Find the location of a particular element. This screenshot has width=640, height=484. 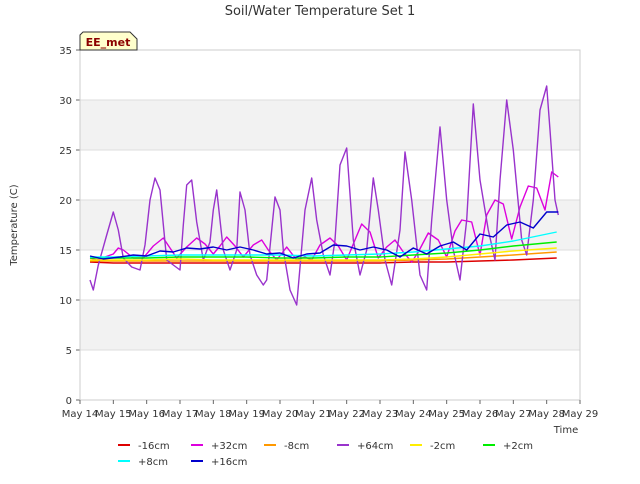

x-tick-label: May 18 is located at coordinates (213, 414).